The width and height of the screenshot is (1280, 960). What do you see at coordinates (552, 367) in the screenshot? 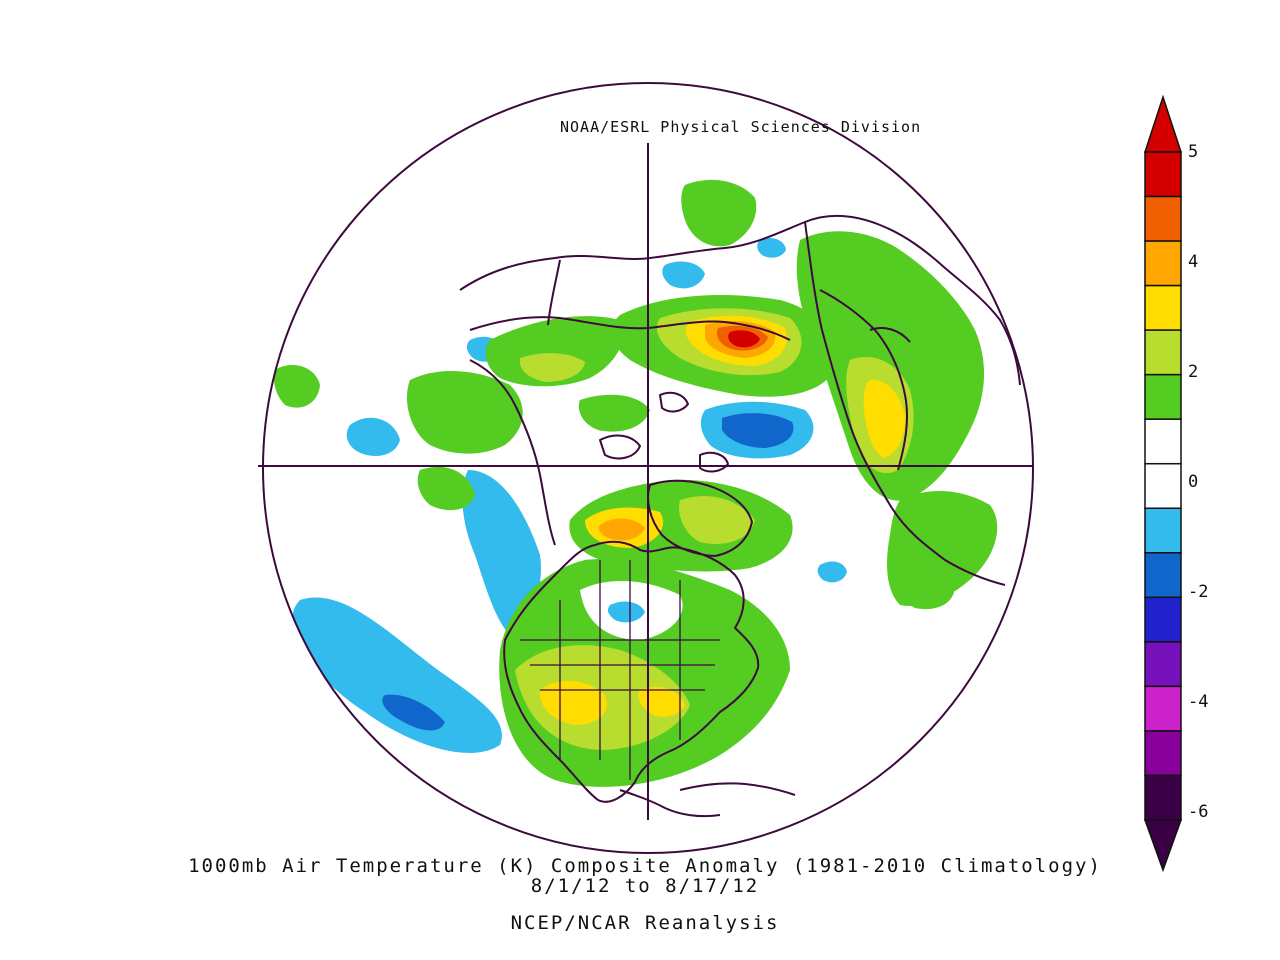
I see `anomaly-warm-east-siberia-mid` at bounding box center [552, 367].